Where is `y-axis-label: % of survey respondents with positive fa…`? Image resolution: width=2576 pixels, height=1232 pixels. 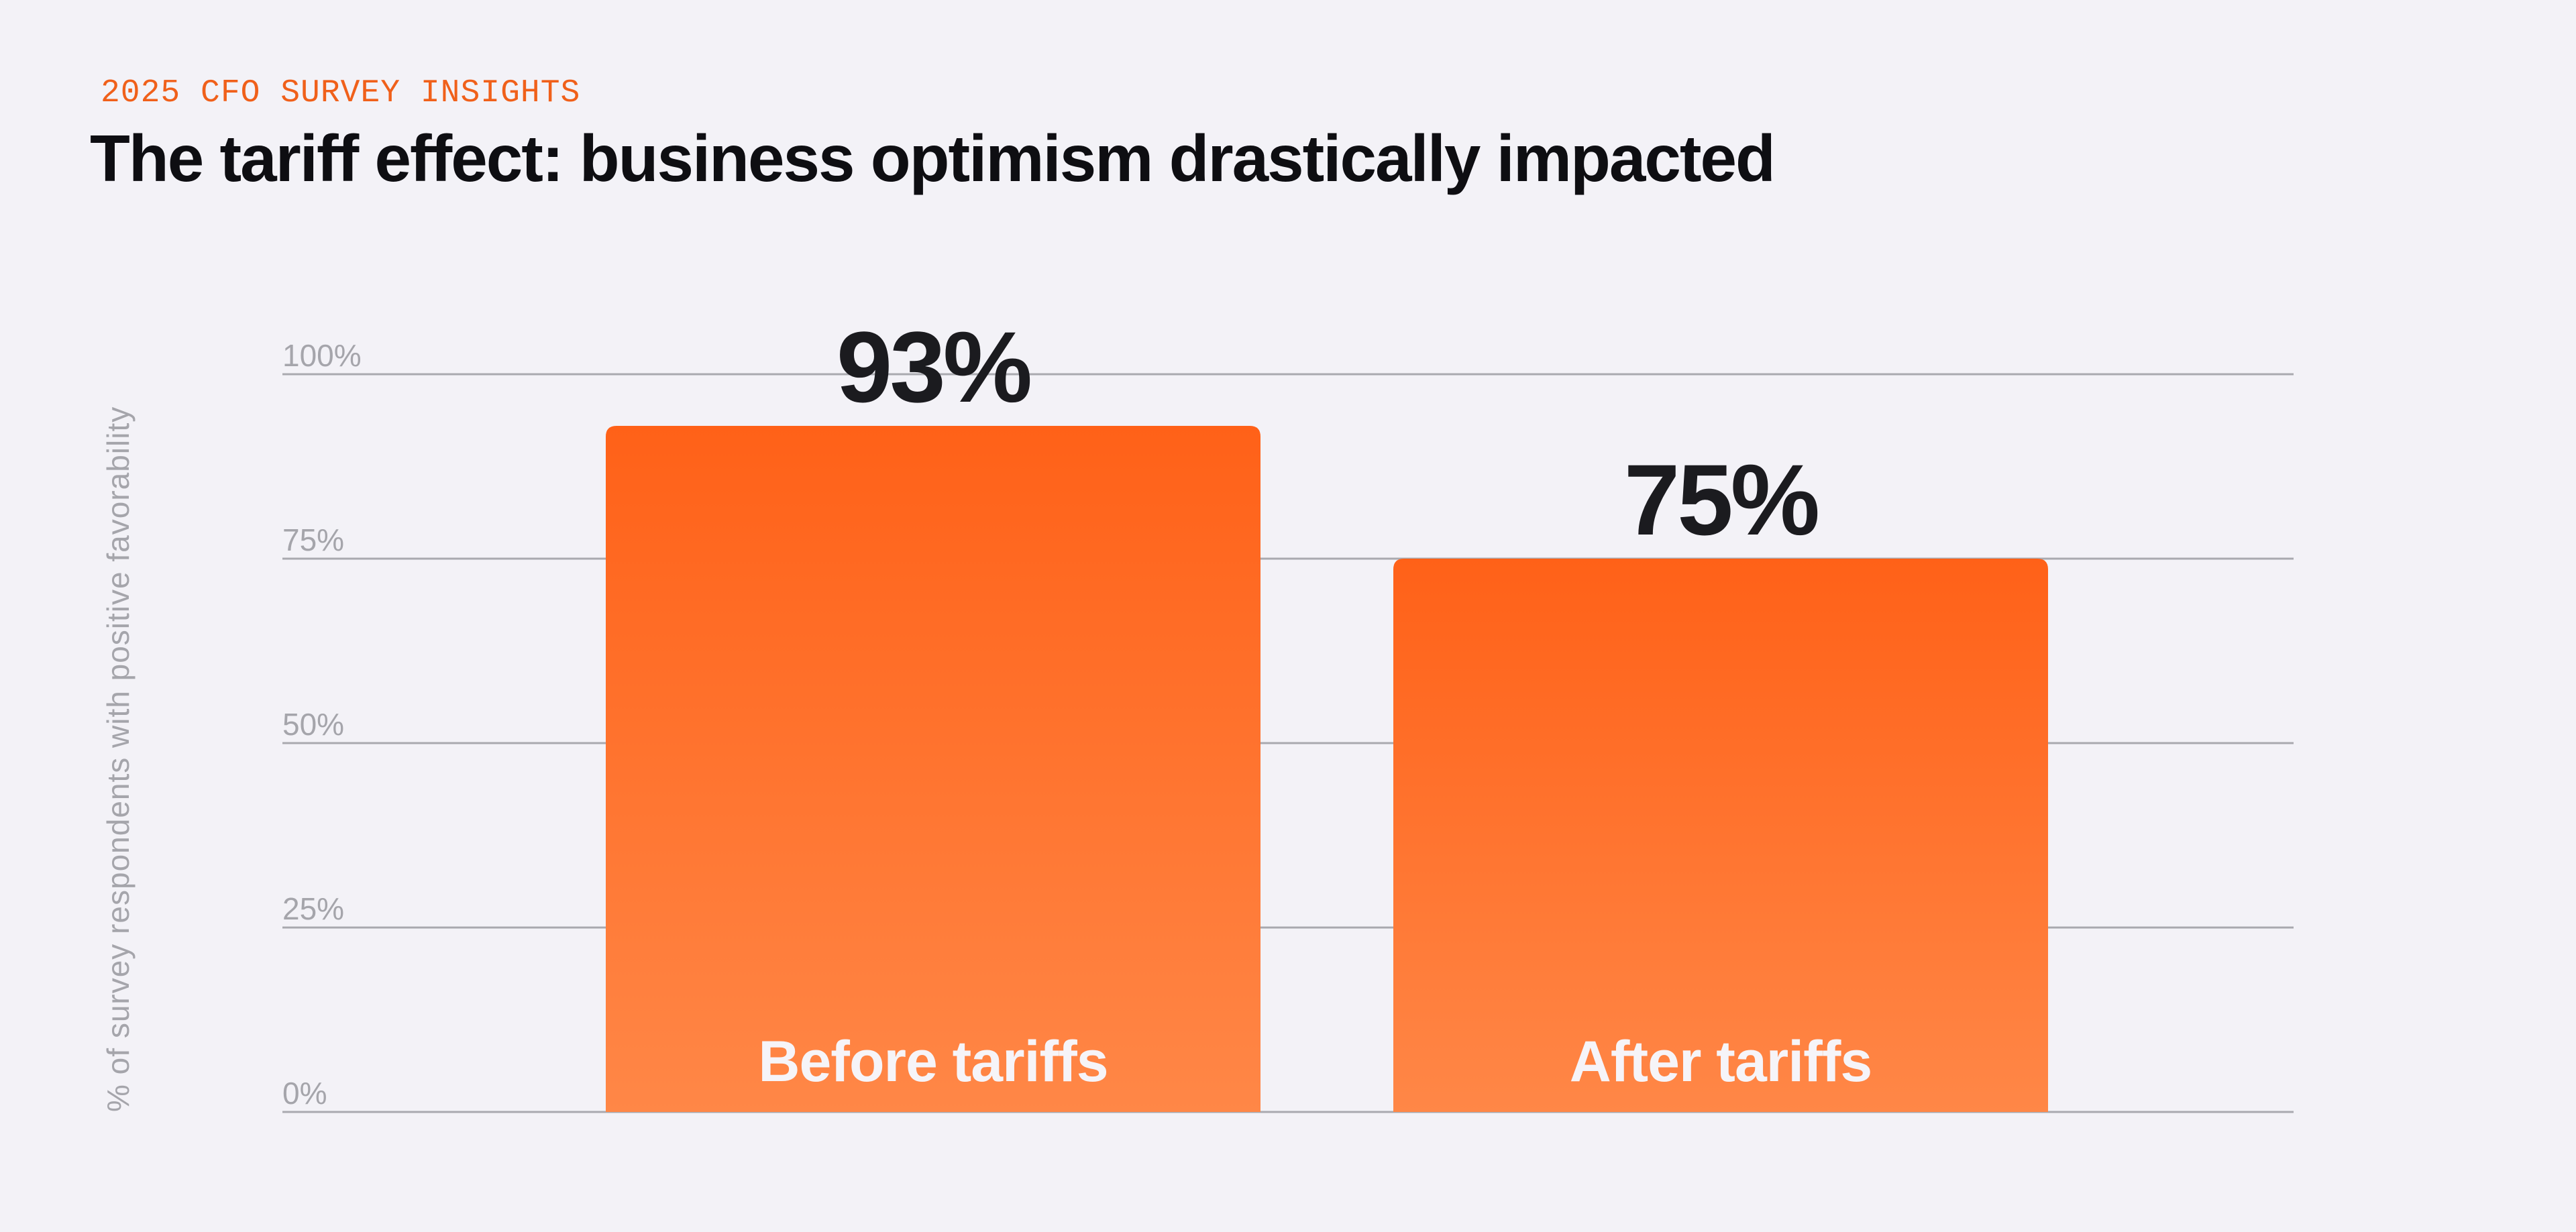 y-axis-label: % of survey respondents with positive fa… is located at coordinates (118, 759).